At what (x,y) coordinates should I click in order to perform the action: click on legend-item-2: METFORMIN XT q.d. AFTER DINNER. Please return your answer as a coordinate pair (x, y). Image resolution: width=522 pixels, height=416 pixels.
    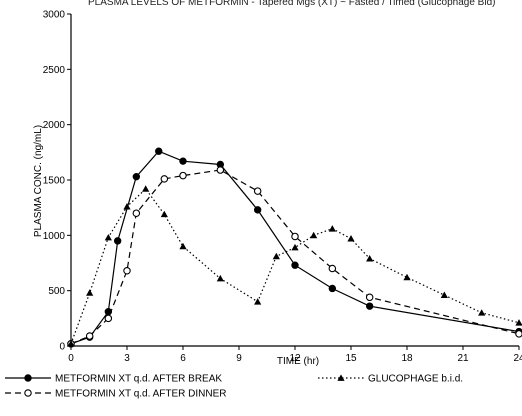
    Looking at the image, I should click on (116, 394).